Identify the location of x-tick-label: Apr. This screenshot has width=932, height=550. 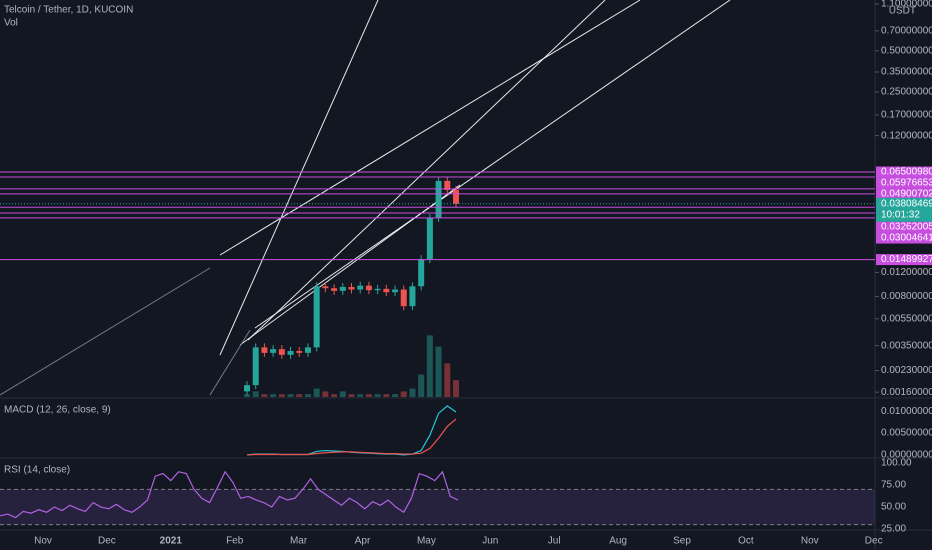
(363, 541).